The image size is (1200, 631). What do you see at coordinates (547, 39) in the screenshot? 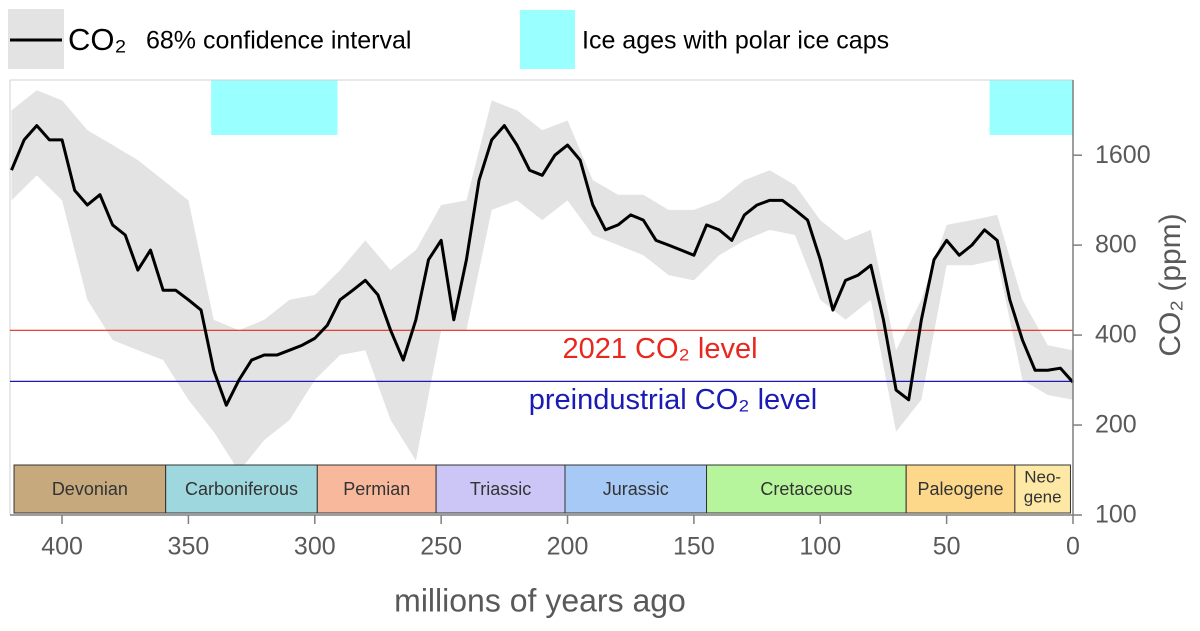
I see `legend-ice-swatch` at bounding box center [547, 39].